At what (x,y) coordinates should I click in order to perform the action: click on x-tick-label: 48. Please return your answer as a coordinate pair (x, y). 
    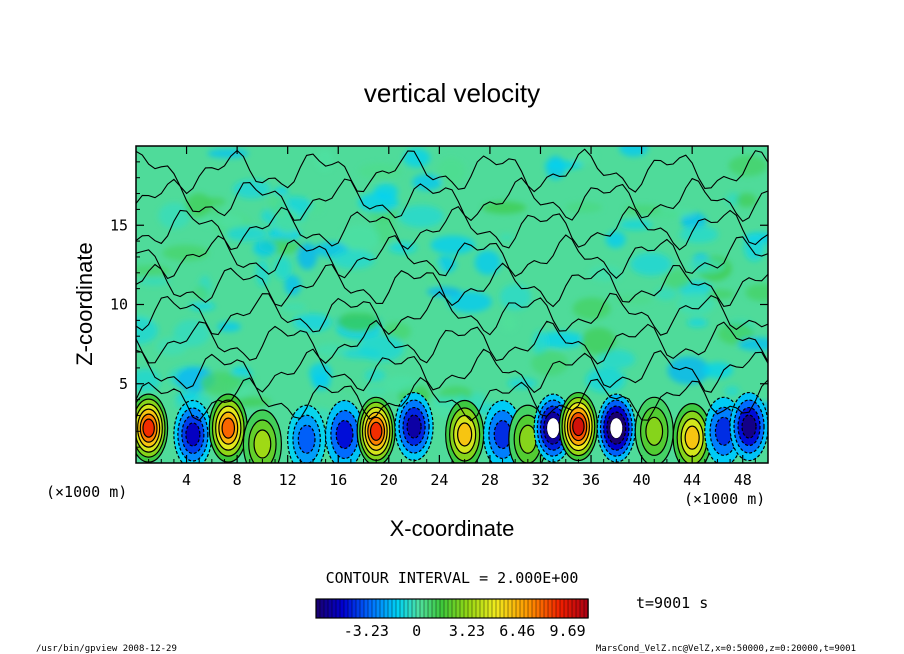
    Looking at the image, I should click on (743, 480).